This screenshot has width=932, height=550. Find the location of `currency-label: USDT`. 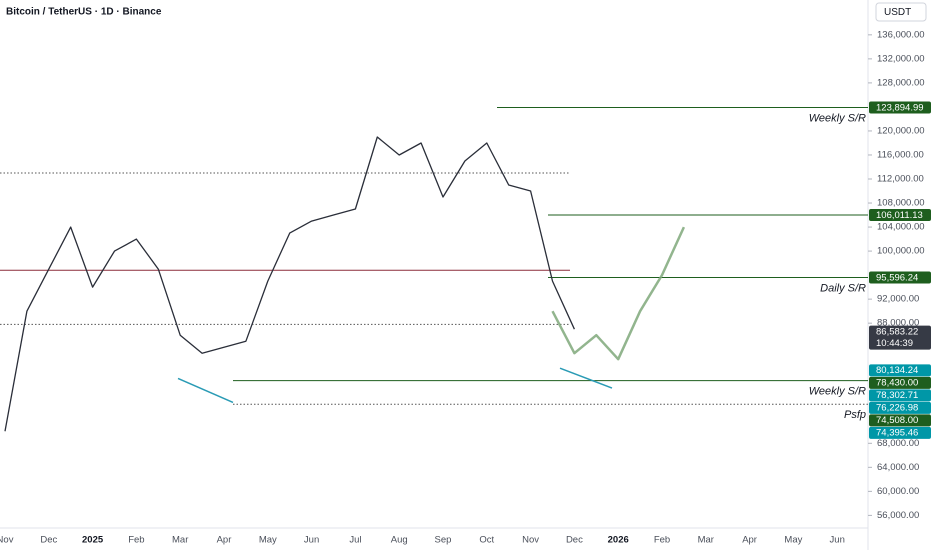

currency-label: USDT is located at coordinates (897, 12).